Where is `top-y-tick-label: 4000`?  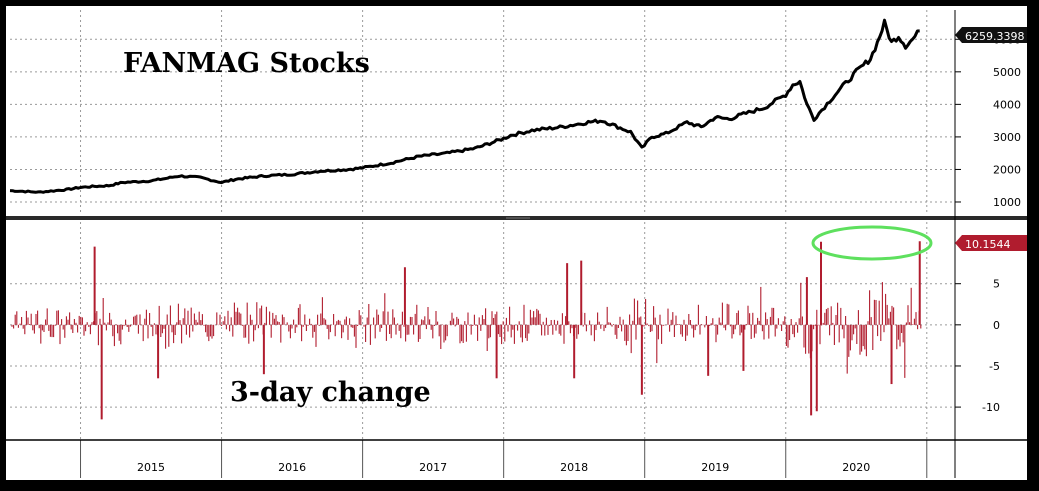 top-y-tick-label: 4000 is located at coordinates (1007, 104).